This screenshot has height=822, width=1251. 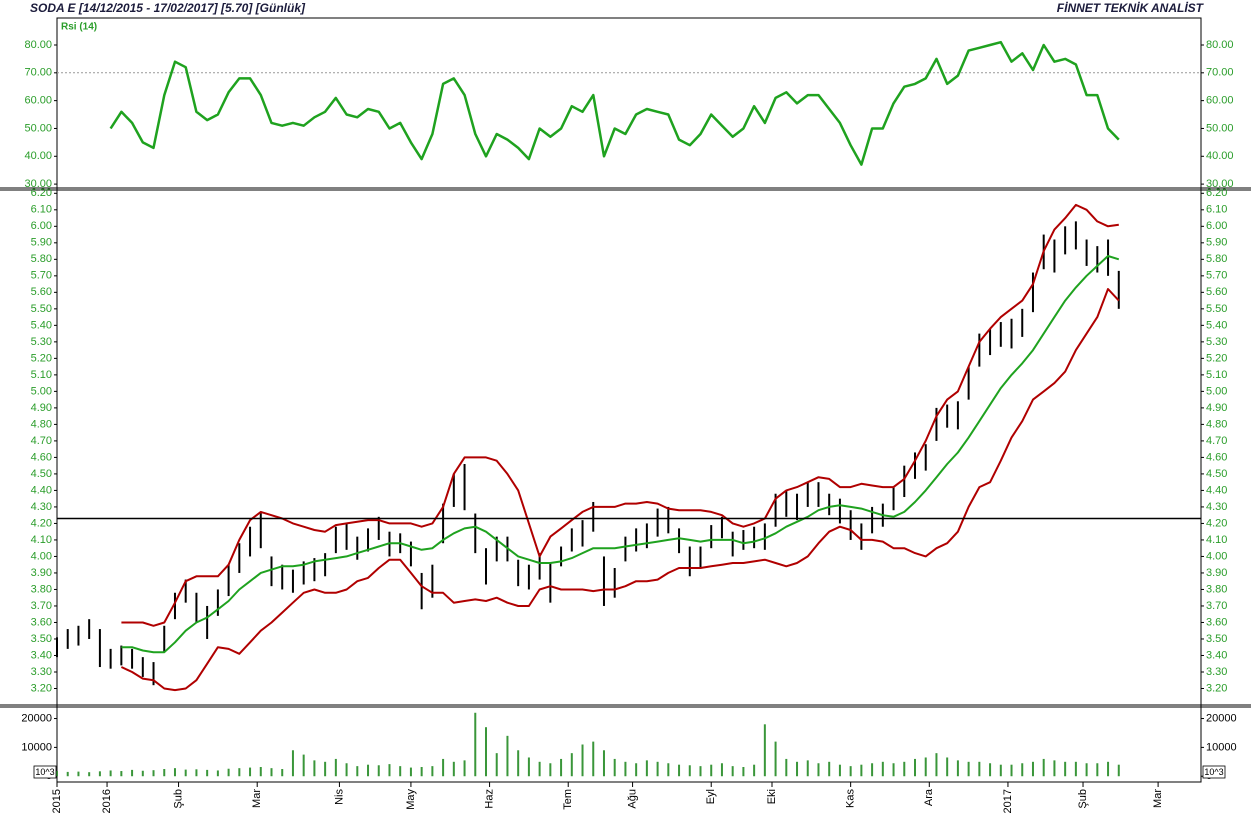 What do you see at coordinates (36, 747) in the screenshot?
I see `y-tick-label: 10000` at bounding box center [36, 747].